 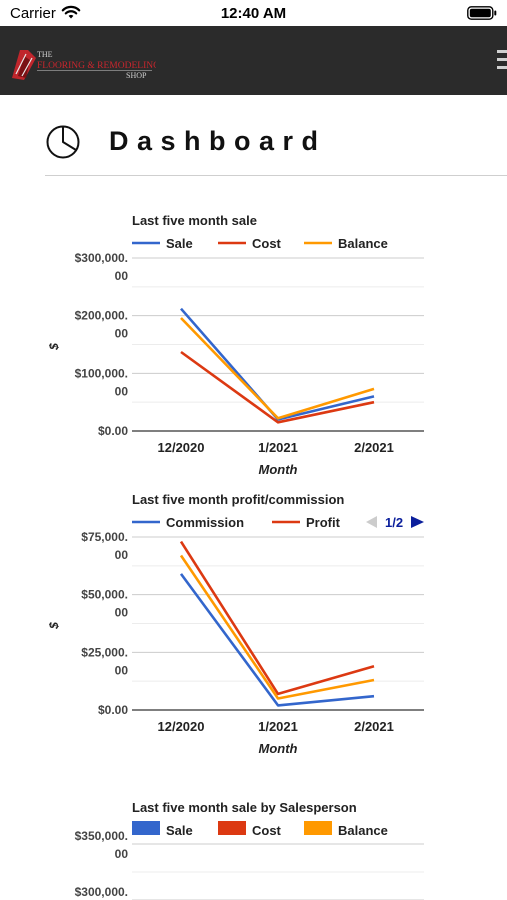 I want to click on legend-label: Commission, so click(x=205, y=522).